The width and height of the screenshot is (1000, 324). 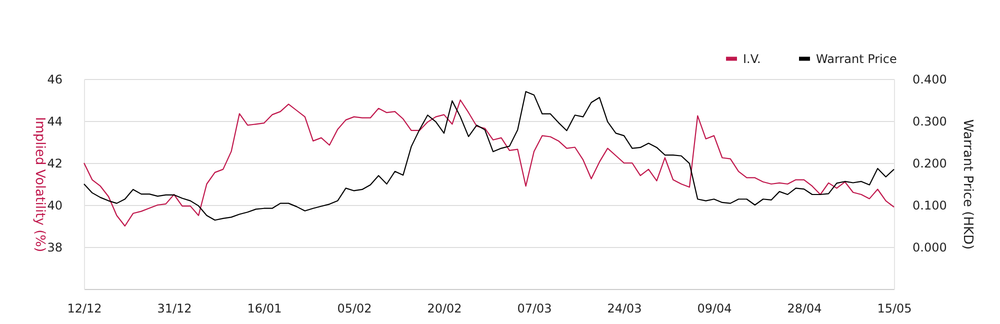 What do you see at coordinates (54, 163) in the screenshot?
I see `y-tick-label: 42` at bounding box center [54, 163].